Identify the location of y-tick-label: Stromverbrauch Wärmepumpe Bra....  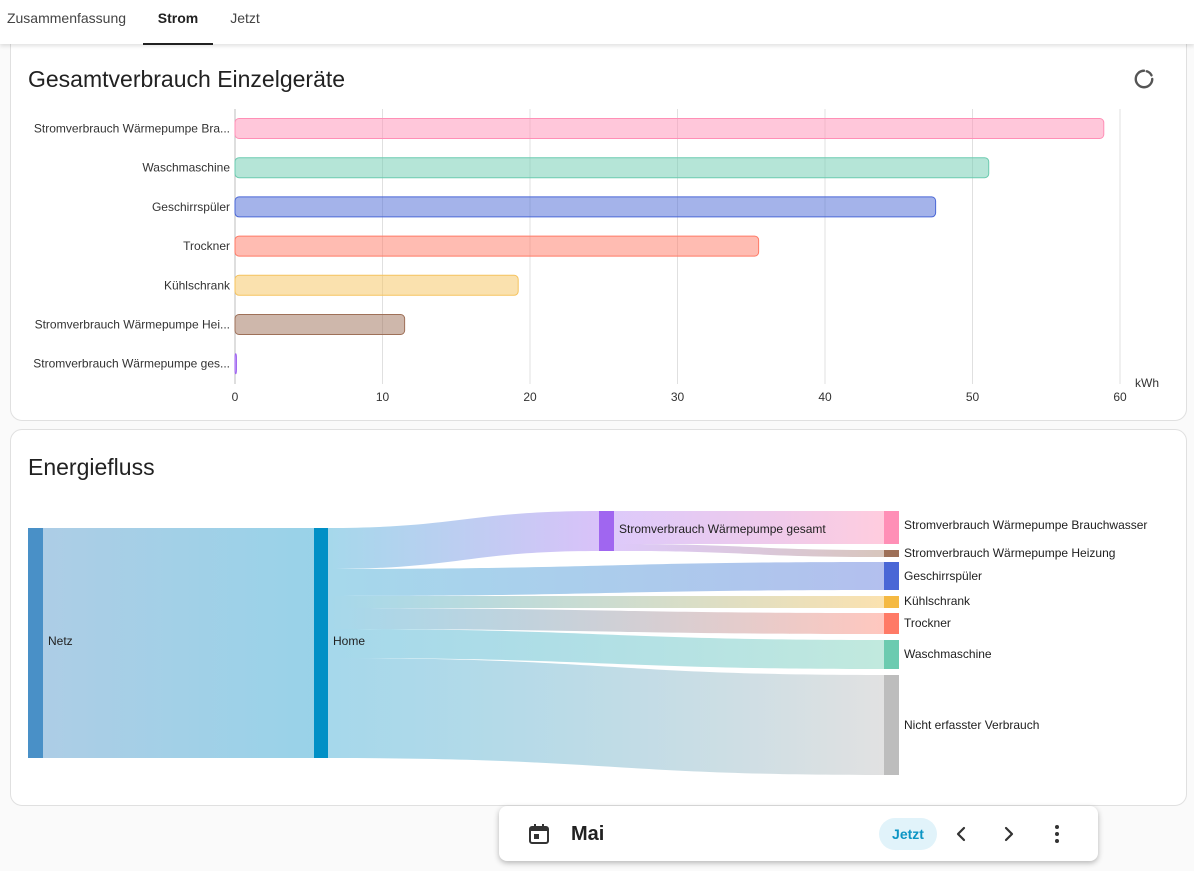
(132, 129).